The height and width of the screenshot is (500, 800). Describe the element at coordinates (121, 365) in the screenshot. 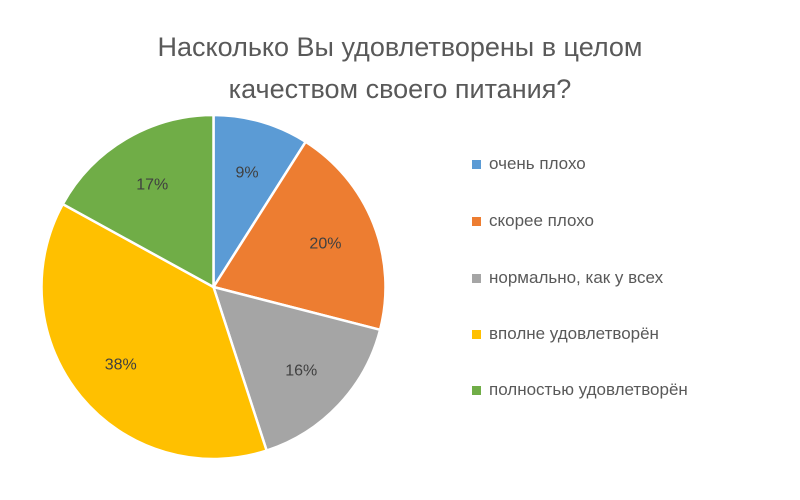

I see `data-label: 38%` at that location.